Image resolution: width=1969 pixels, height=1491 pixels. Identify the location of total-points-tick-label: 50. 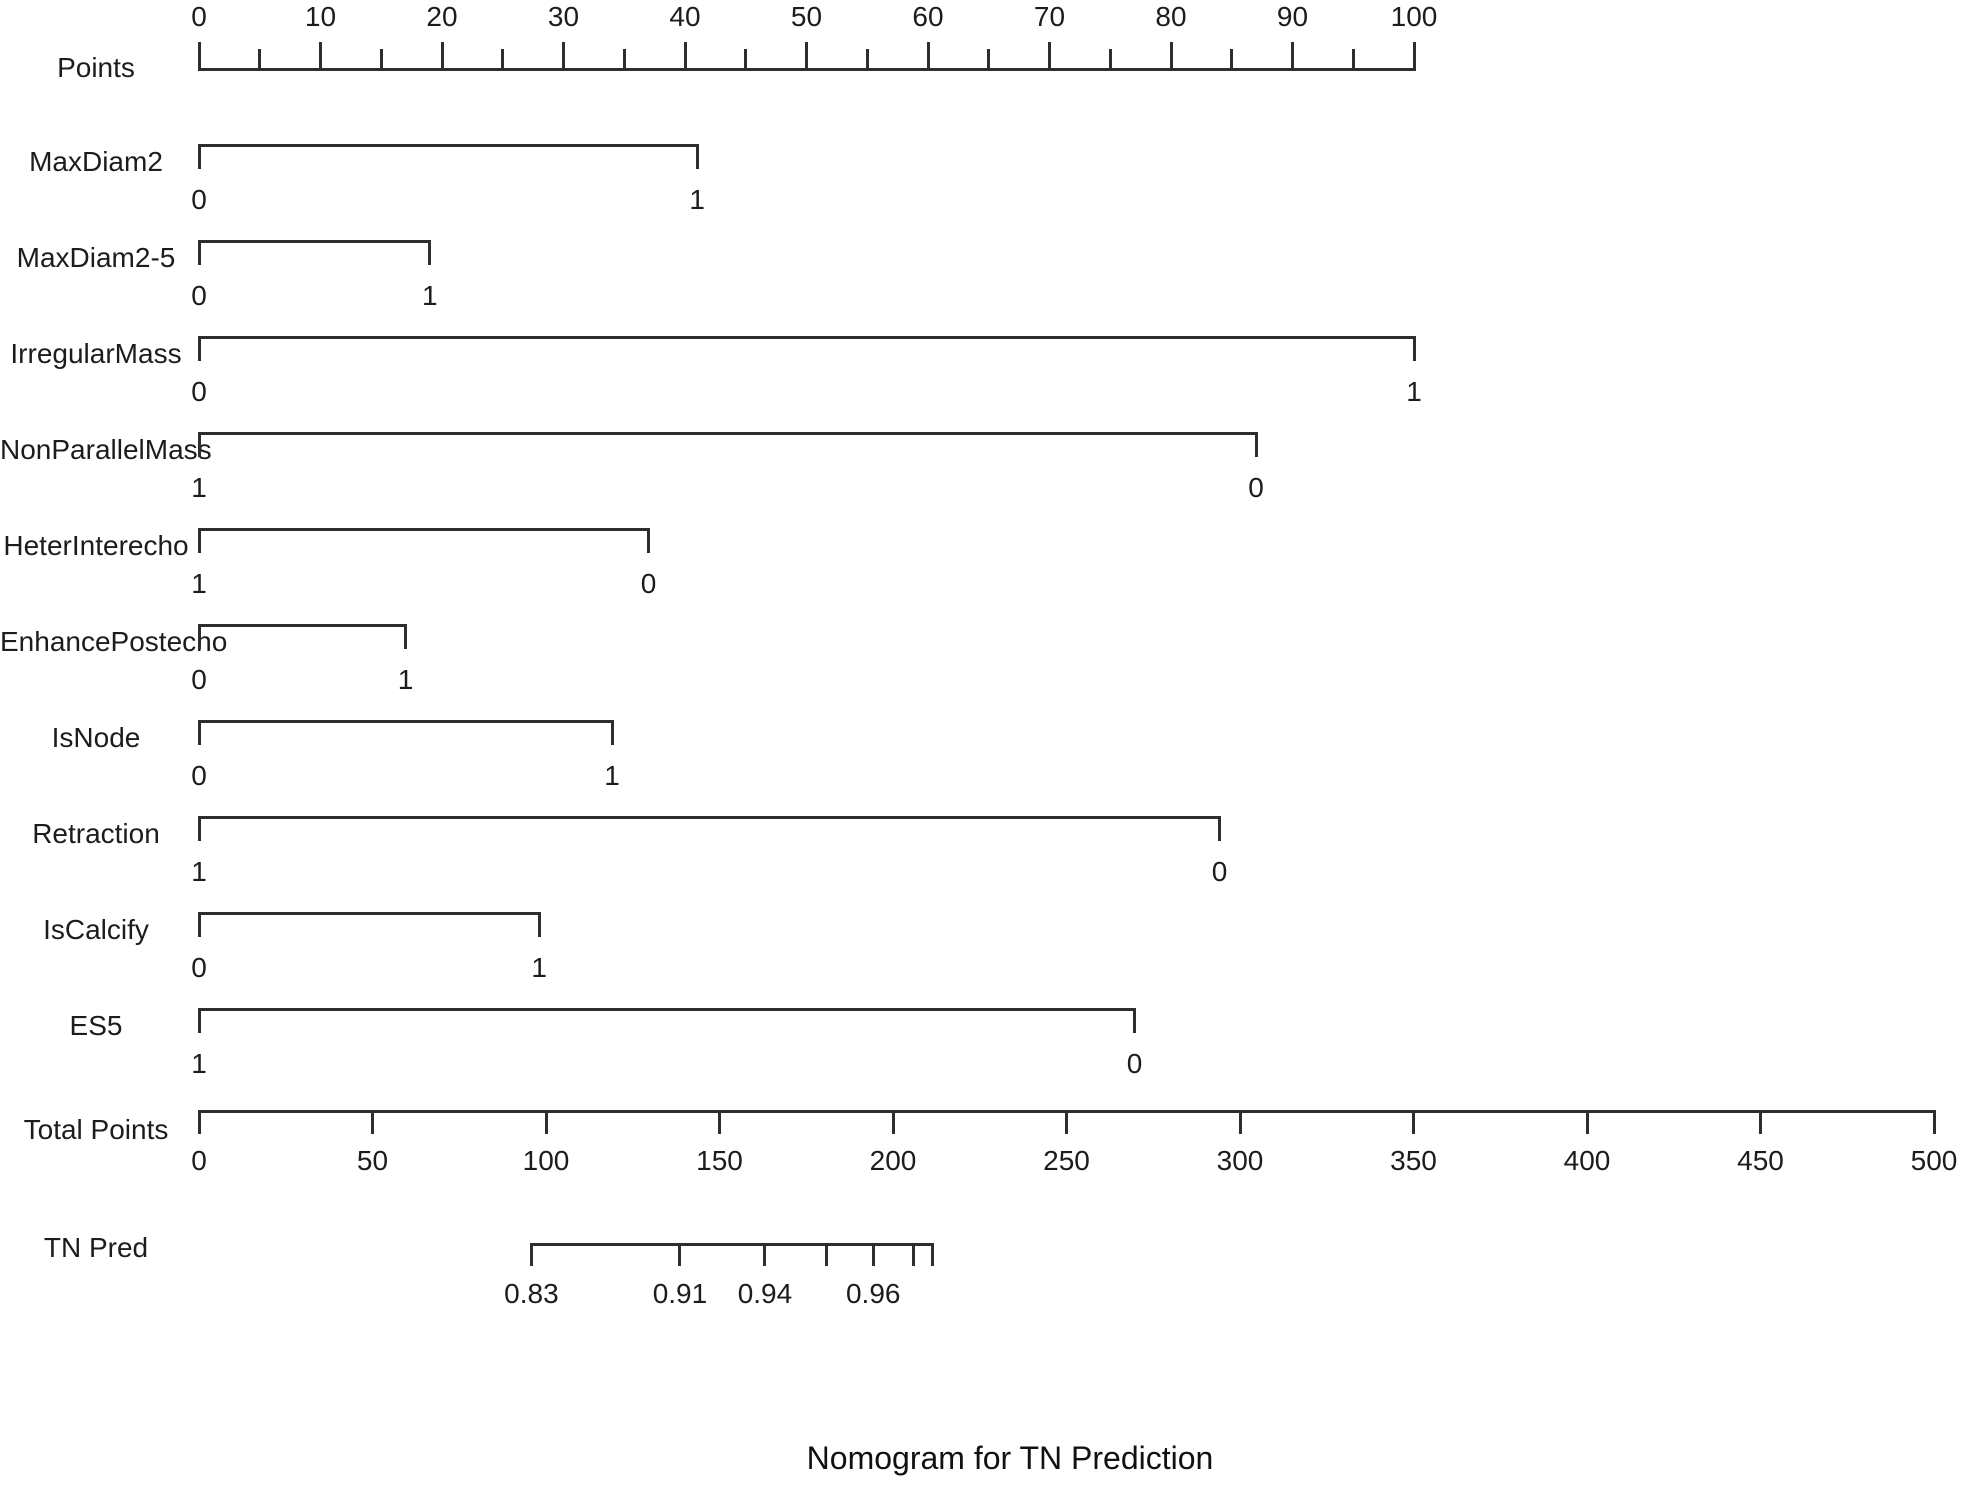
(372, 1160).